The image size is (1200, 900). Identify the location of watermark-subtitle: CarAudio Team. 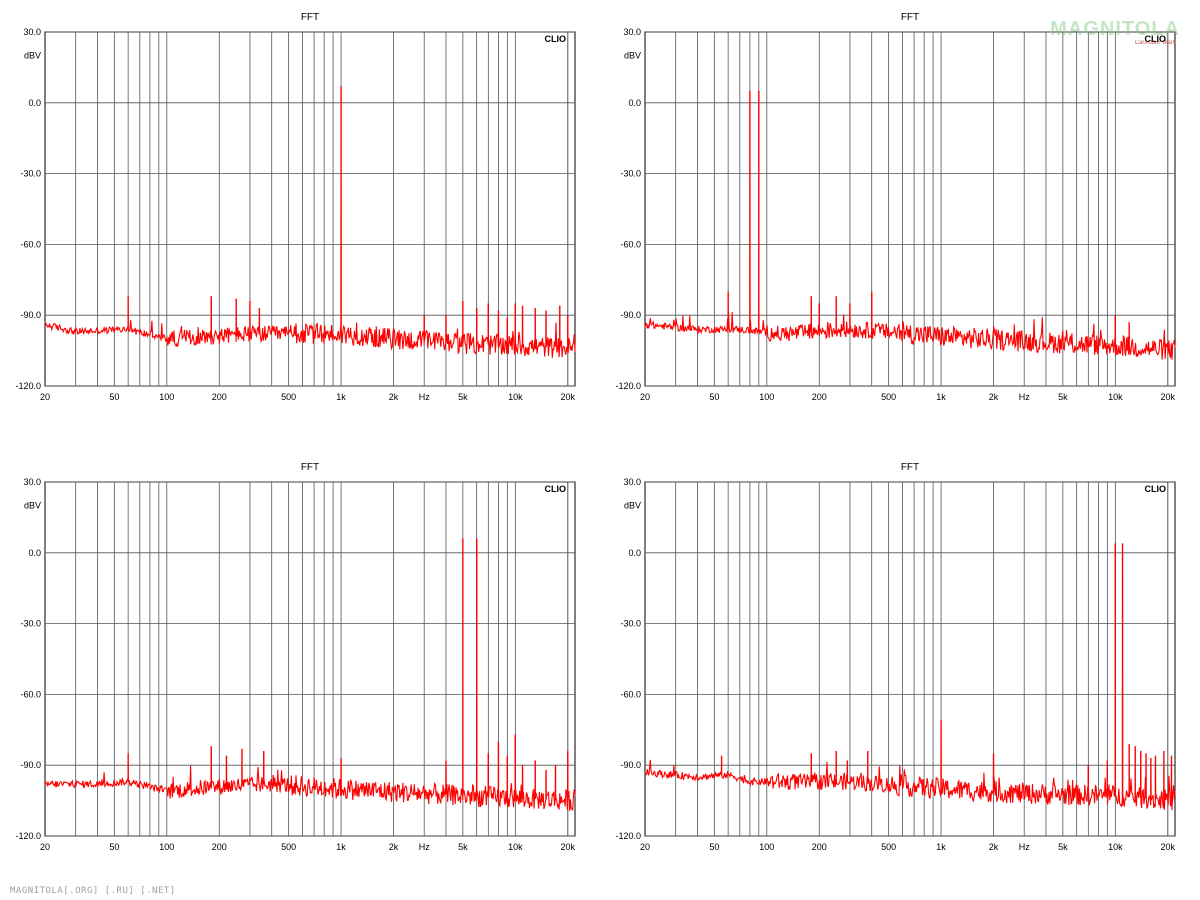
(1155, 43).